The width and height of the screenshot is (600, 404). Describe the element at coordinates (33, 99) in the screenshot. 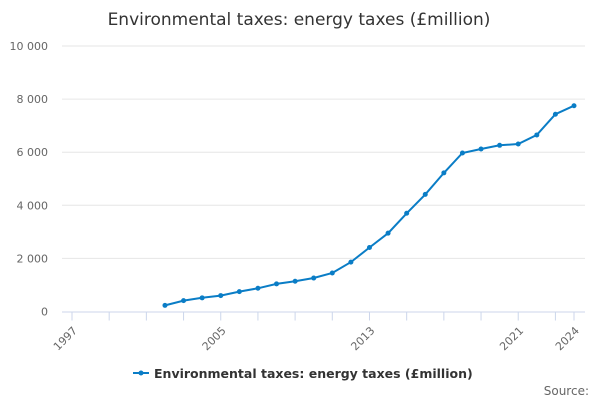

I see `y-tick-label: 8 000` at that location.